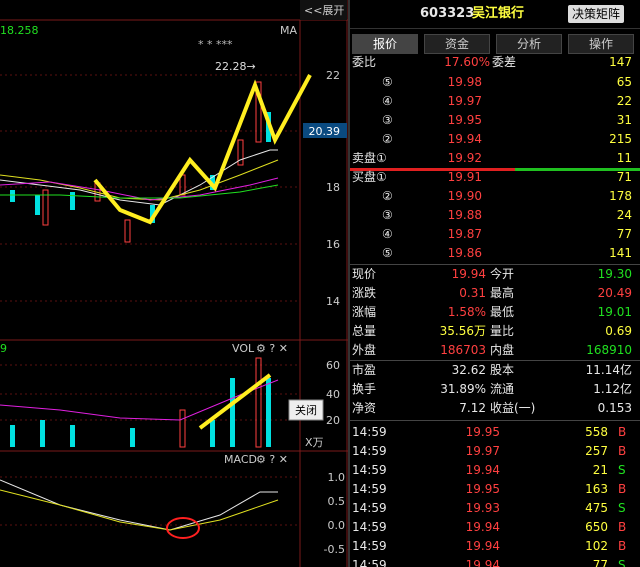 The height and width of the screenshot is (567, 640). What do you see at coordinates (457, 44) in the screenshot?
I see `tab: 资金` at bounding box center [457, 44].